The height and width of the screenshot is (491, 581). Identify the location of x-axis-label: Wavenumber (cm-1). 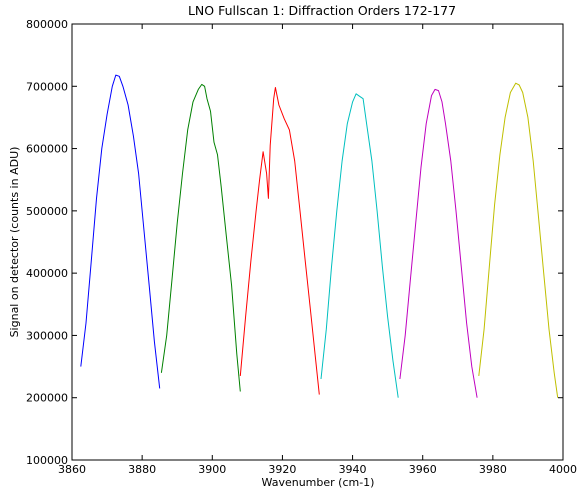
(318, 482).